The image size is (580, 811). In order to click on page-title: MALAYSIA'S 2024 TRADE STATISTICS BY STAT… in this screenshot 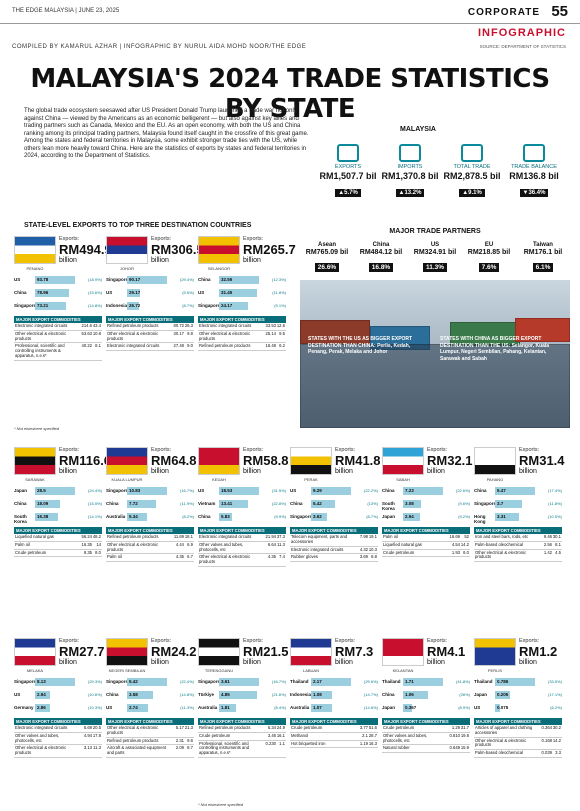, I will do `click(290, 94)`.